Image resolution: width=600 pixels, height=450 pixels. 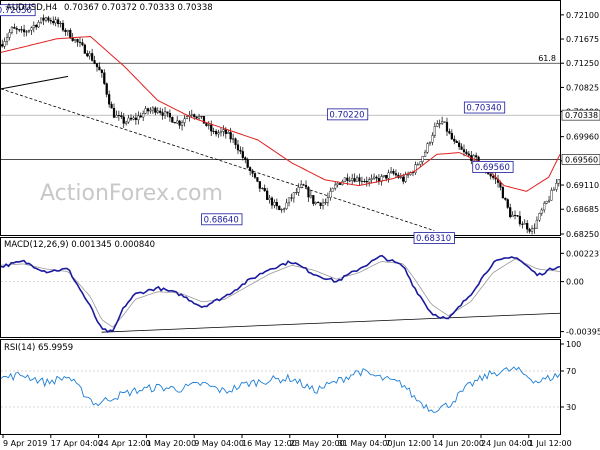 What do you see at coordinates (582, 185) in the screenshot?
I see `price-tick-label-7: 0.69110` at bounding box center [582, 185].